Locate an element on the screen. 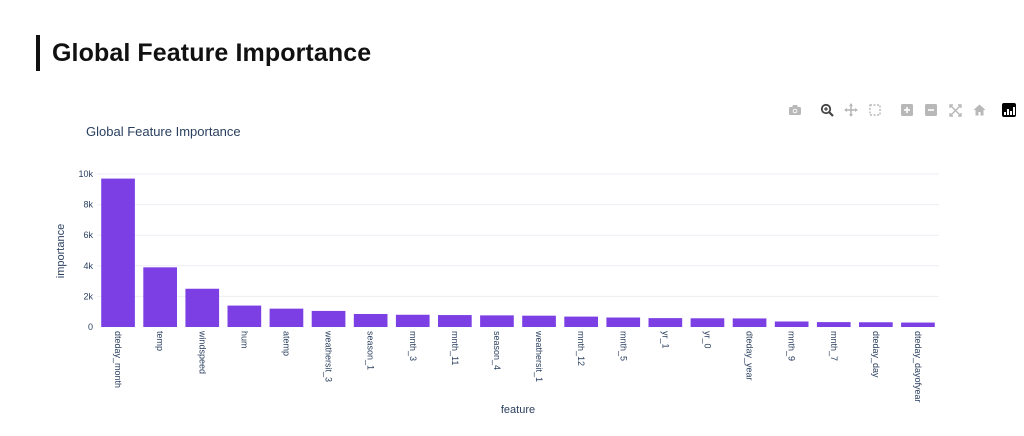 The image size is (1024, 436). x-tick-label: mnth_9 is located at coordinates (792, 346).